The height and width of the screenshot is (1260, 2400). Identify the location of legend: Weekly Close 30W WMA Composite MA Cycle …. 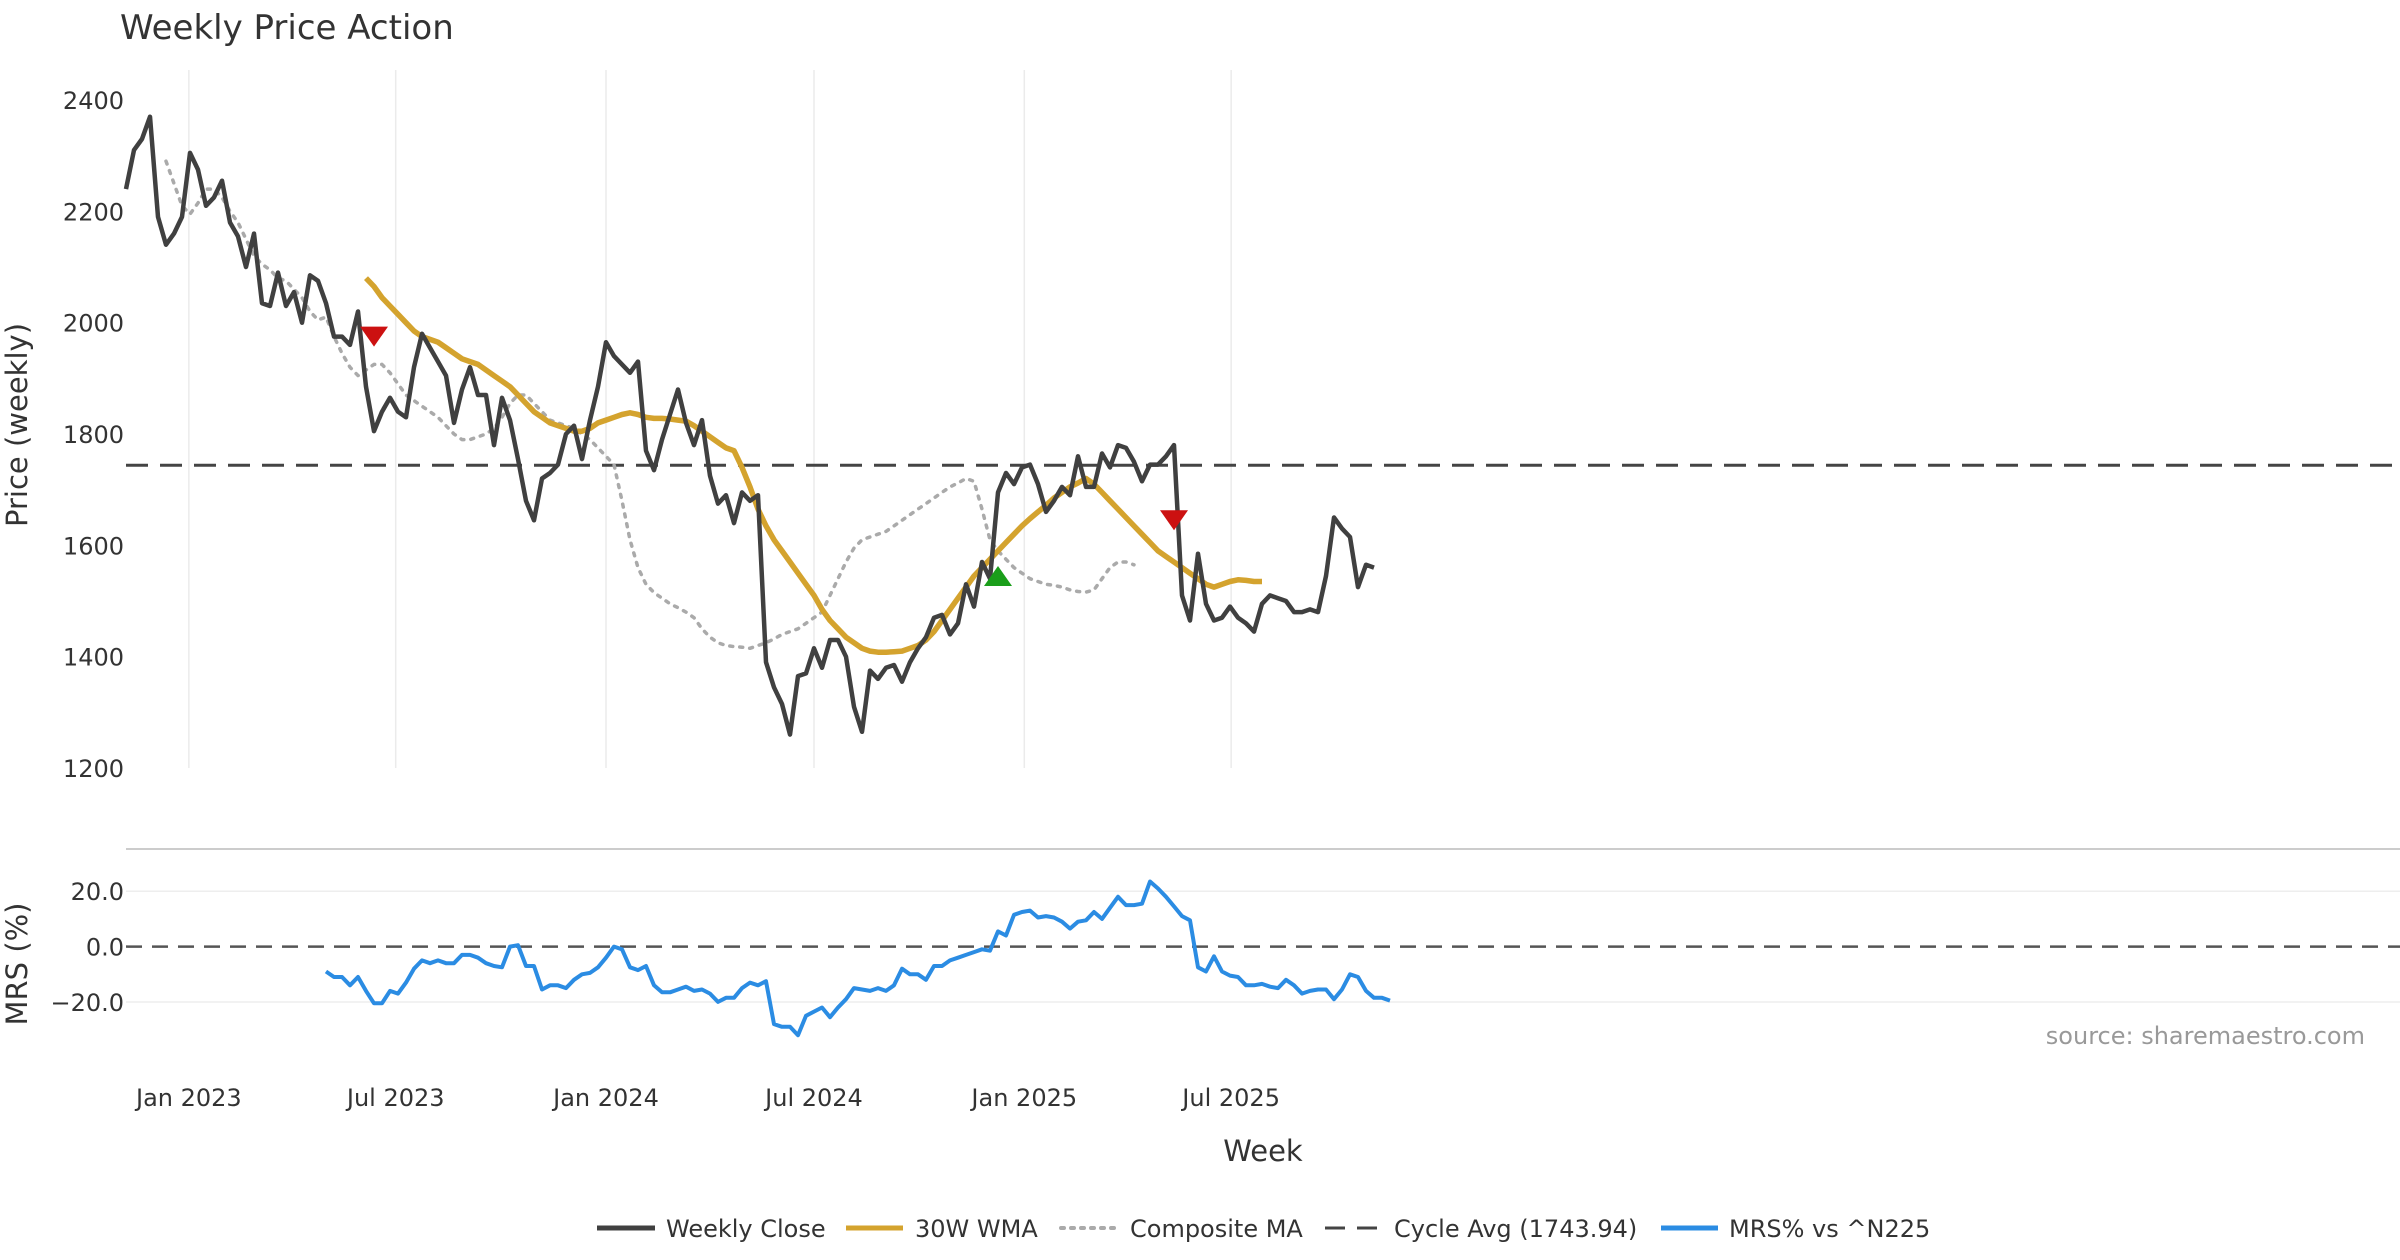
(1263, 1229).